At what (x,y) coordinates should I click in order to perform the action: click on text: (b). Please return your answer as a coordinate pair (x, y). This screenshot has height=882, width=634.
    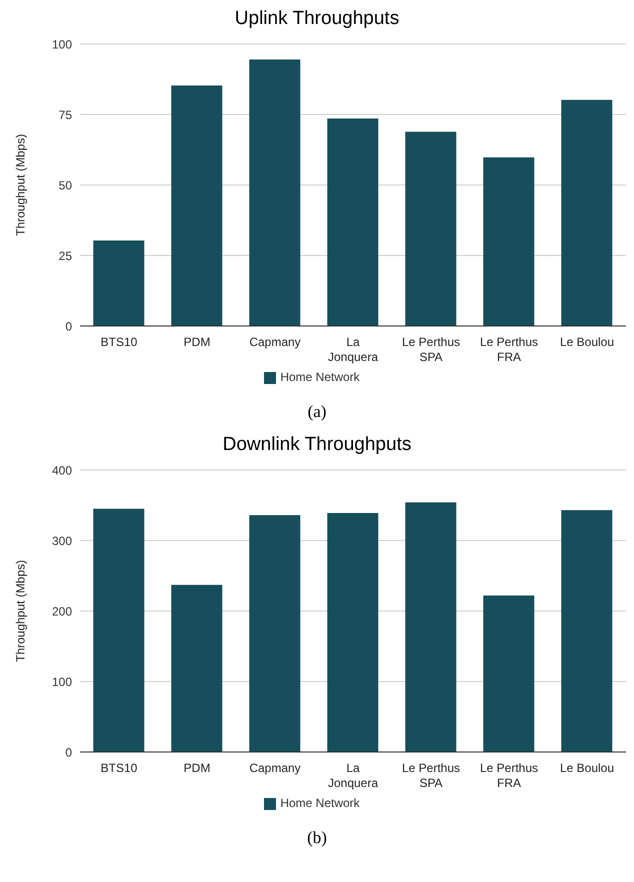
    Looking at the image, I should click on (317, 838).